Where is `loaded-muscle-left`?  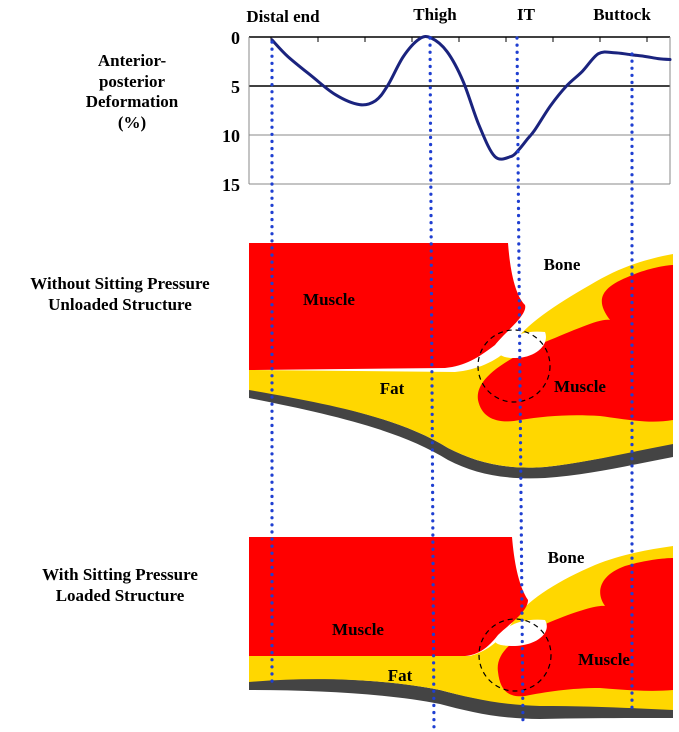
loaded-muscle-left is located at coordinates (388, 596).